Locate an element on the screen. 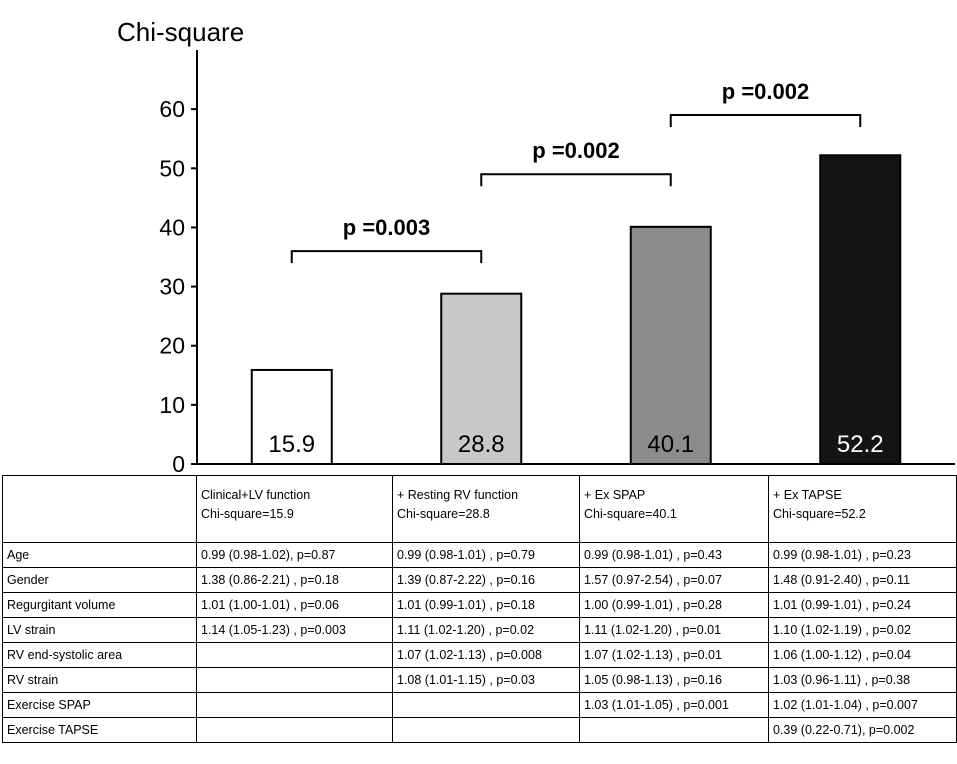  y-tick-label: 50 is located at coordinates (172, 168).